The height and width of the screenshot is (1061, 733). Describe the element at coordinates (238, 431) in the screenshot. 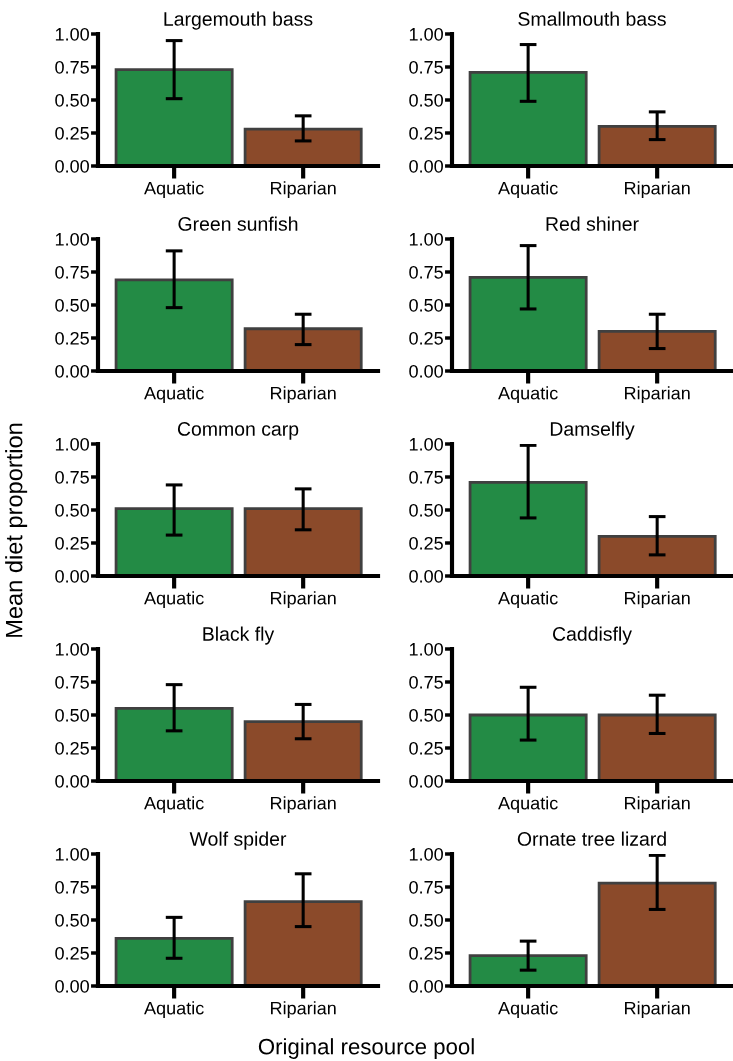

I see `chart-title: Common carp` at that location.